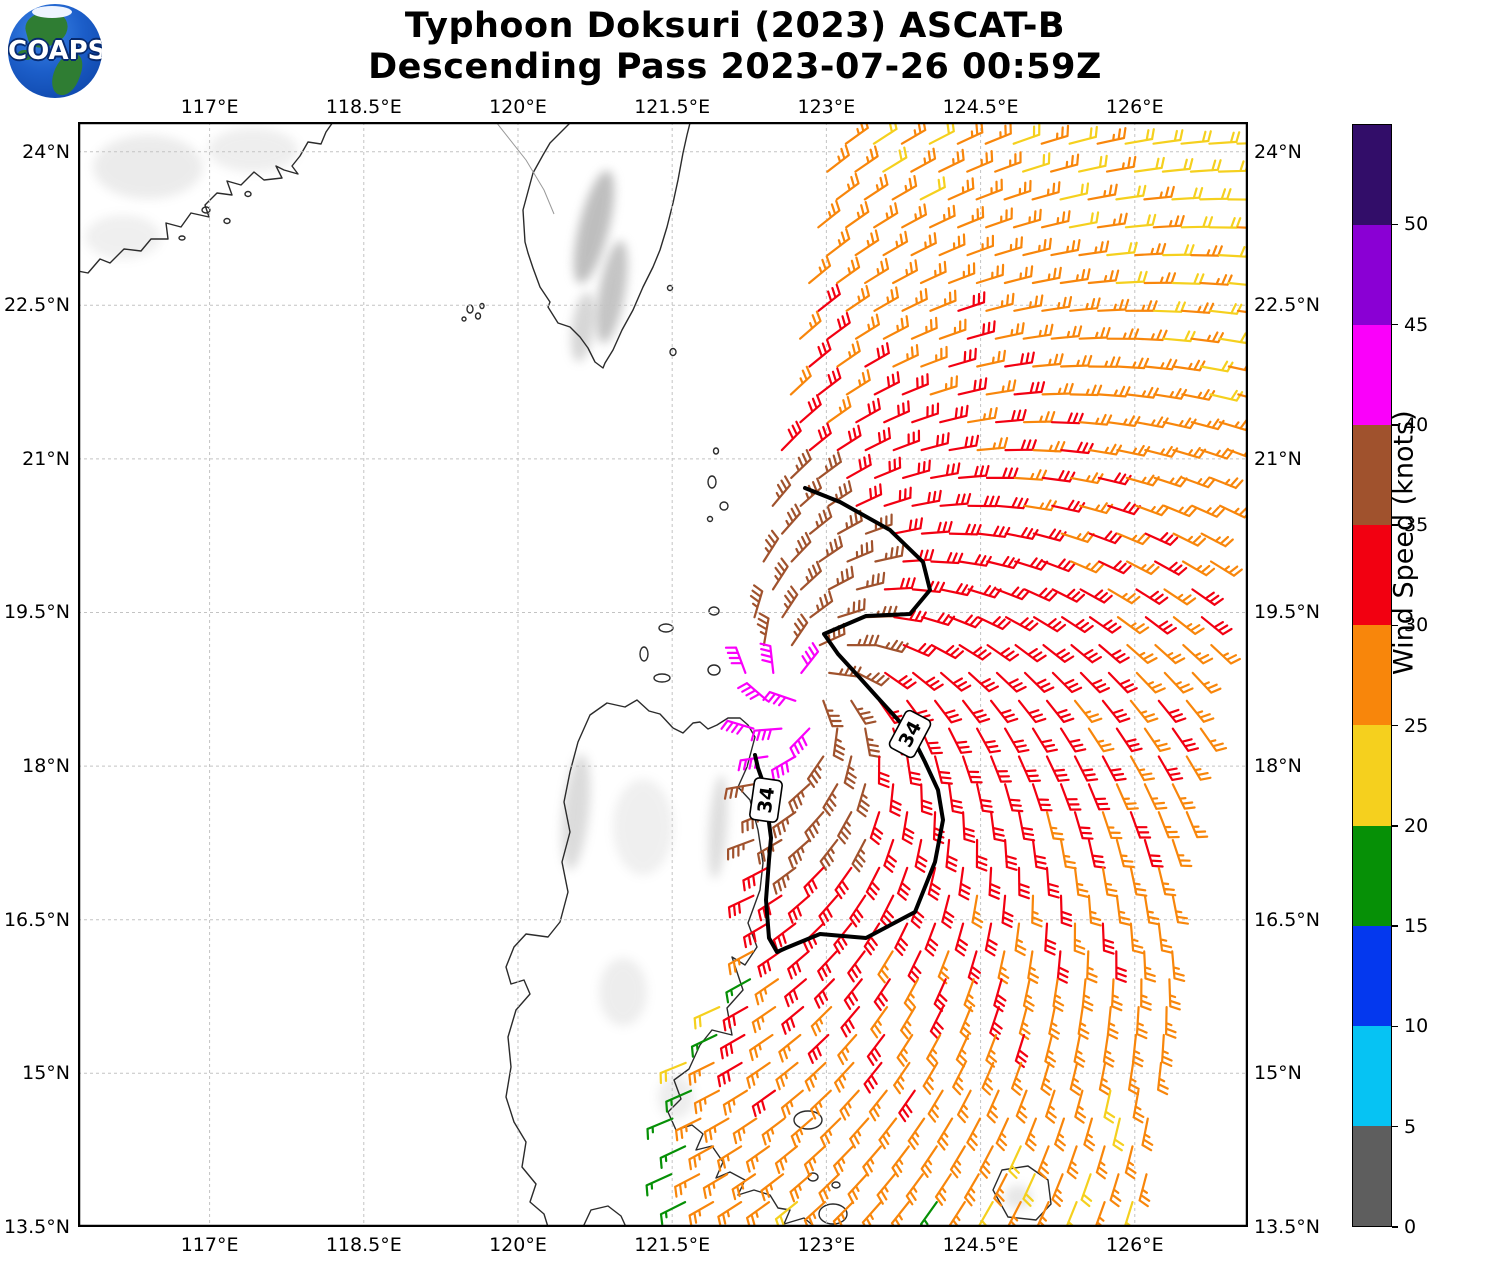  Describe the element at coordinates (46, 151) in the screenshot. I see `lat-tick-left: 24°N` at that location.